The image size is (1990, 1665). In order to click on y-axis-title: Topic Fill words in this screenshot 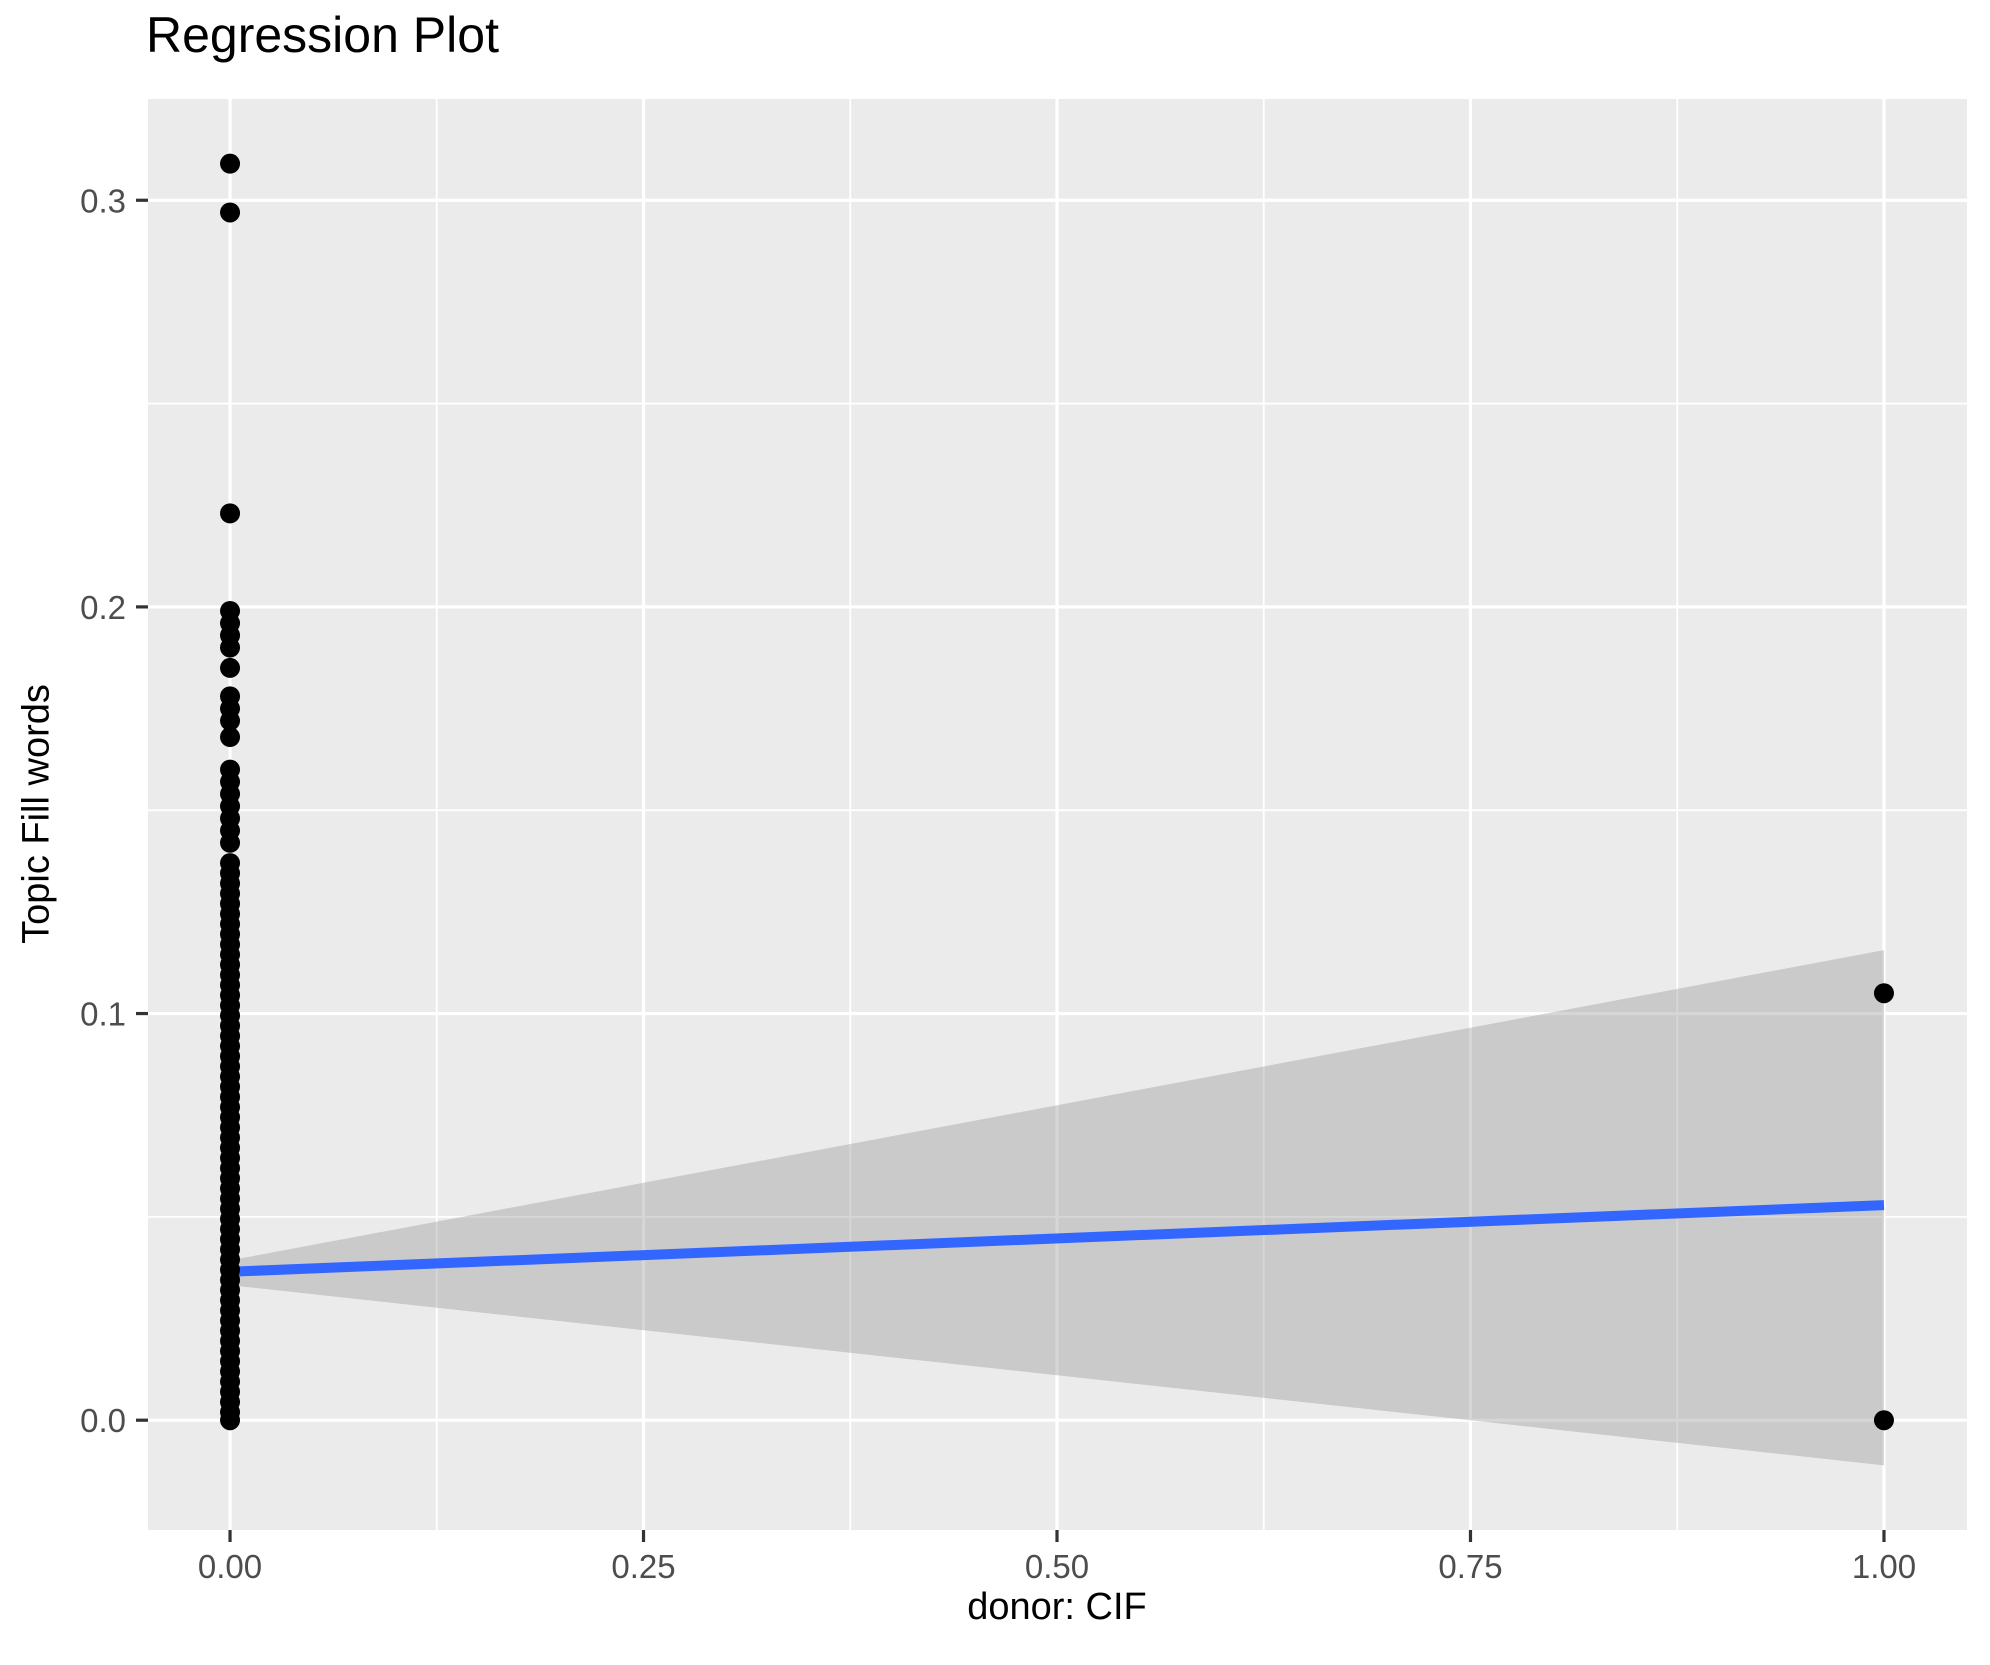, I will do `click(36, 814)`.